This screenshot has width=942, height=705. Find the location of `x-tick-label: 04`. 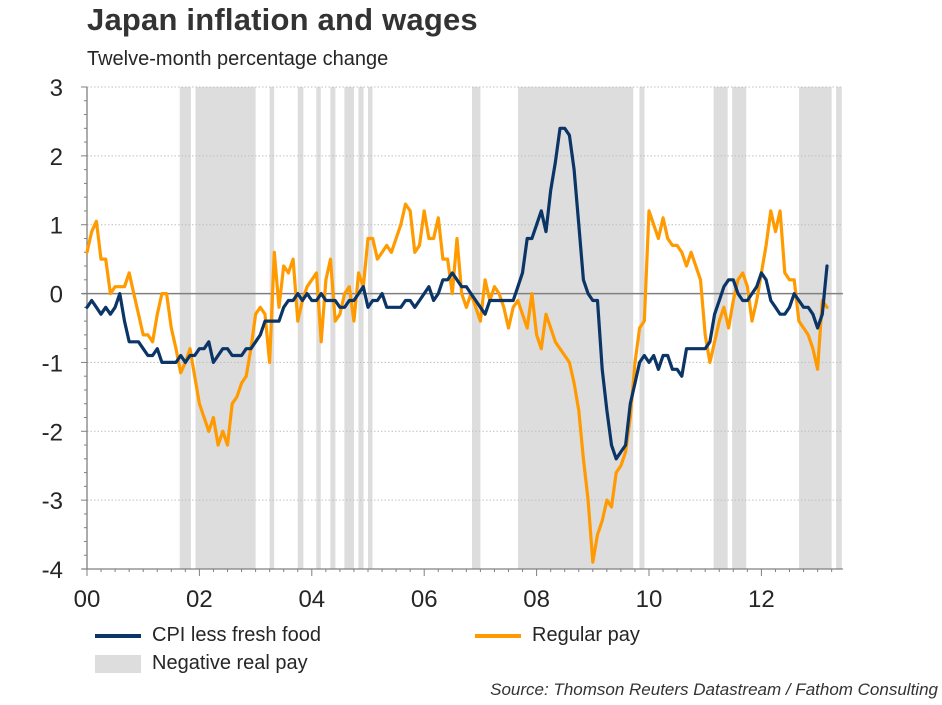

x-tick-label: 04 is located at coordinates (311, 599).